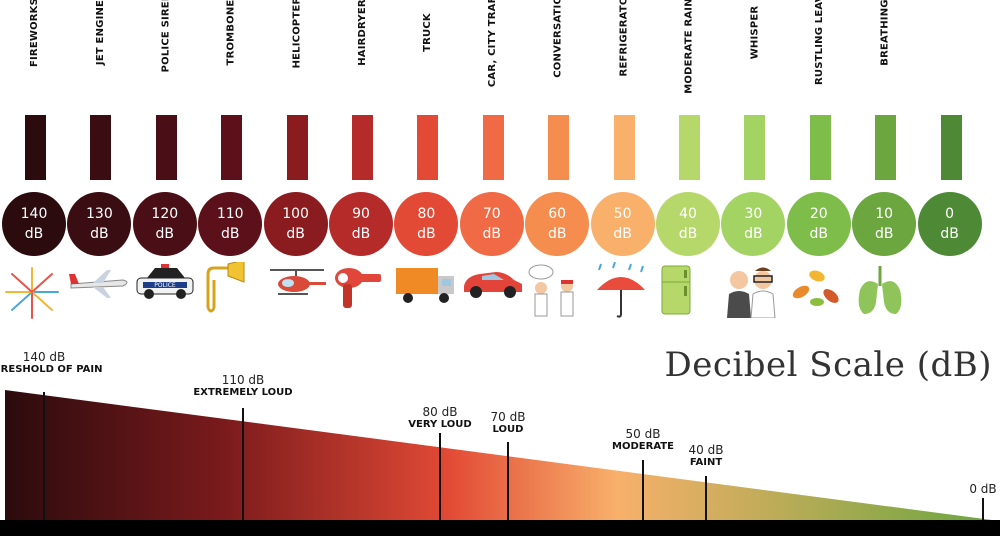  Describe the element at coordinates (362, 294) in the screenshot. I see `hairdryer-icon` at that location.